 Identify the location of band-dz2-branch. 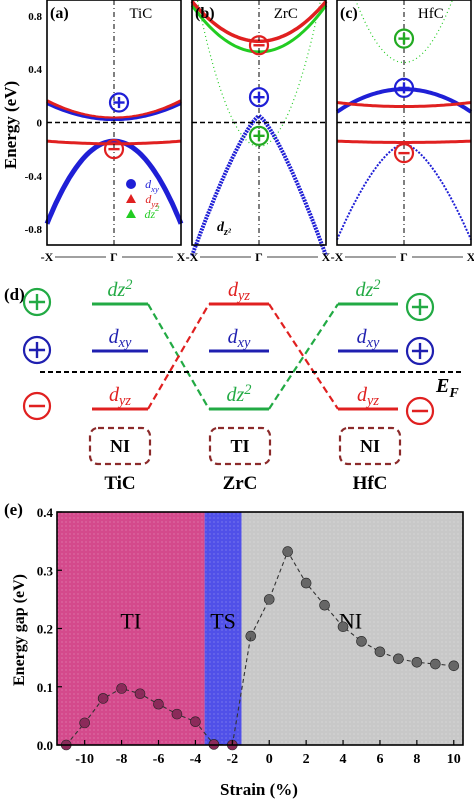
(259, 74).